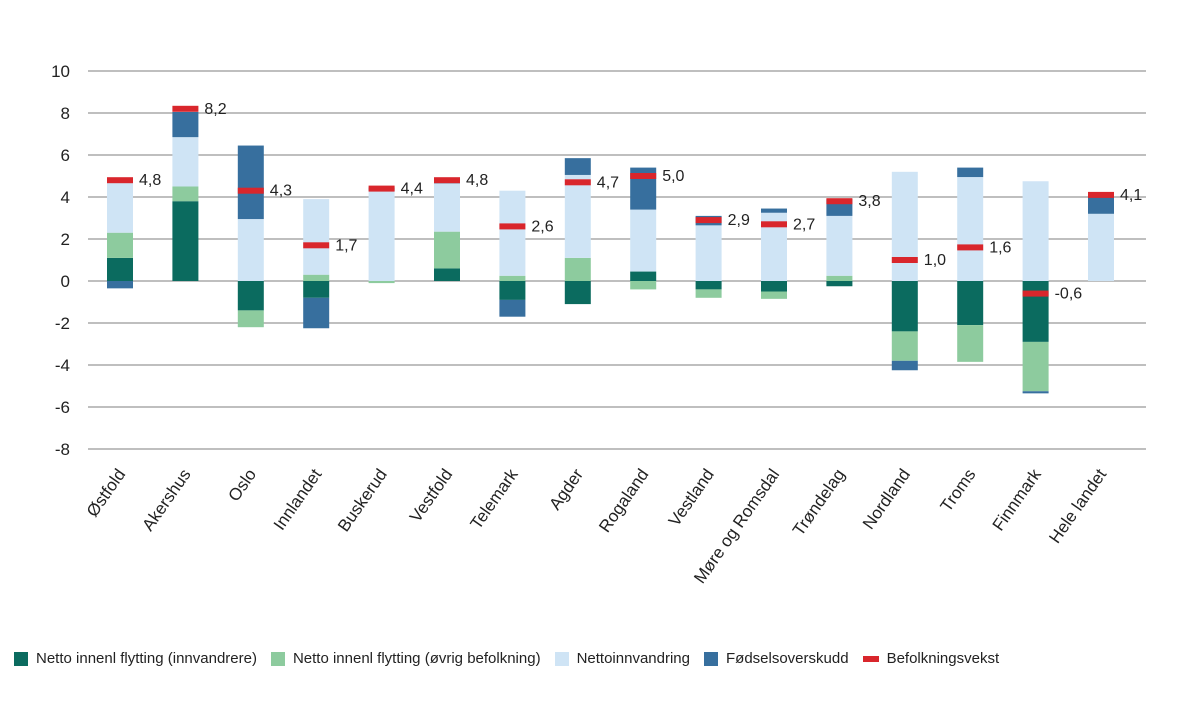 This screenshot has width=1200, height=711. I want to click on data-label-13: 1,6, so click(1000, 247).